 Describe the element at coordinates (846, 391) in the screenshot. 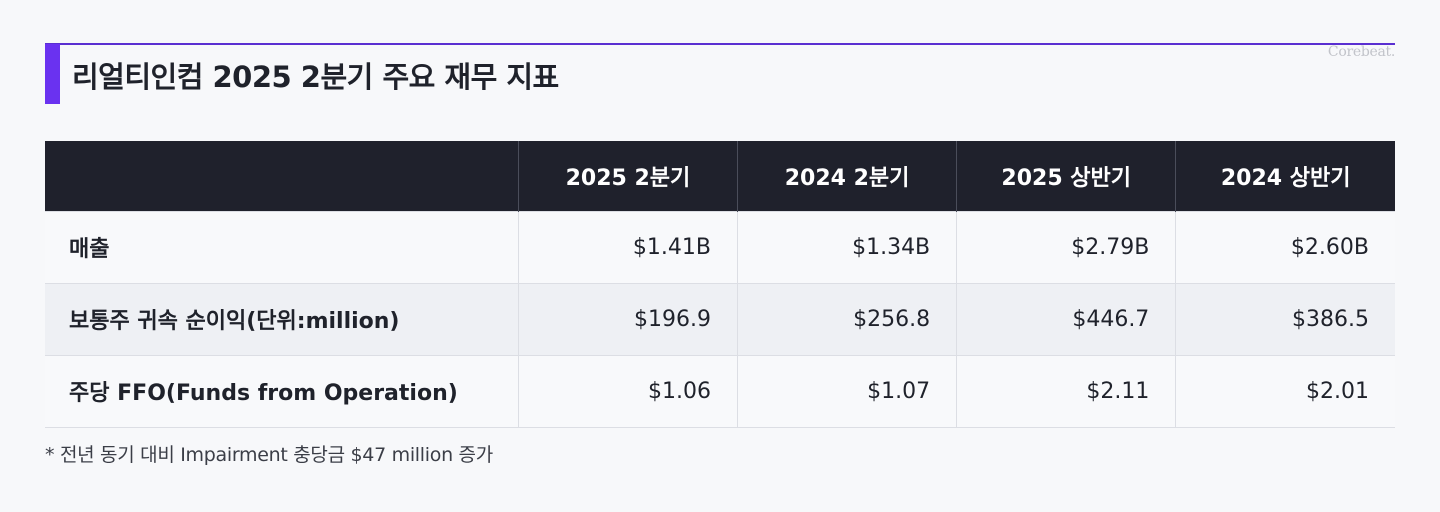

I see `table-cell: $1.07` at that location.